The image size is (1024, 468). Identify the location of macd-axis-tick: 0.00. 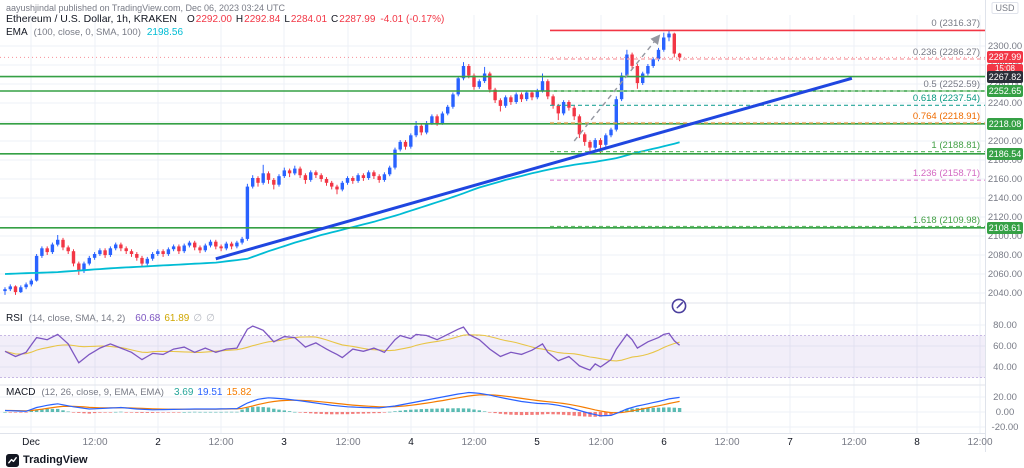
(1005, 412).